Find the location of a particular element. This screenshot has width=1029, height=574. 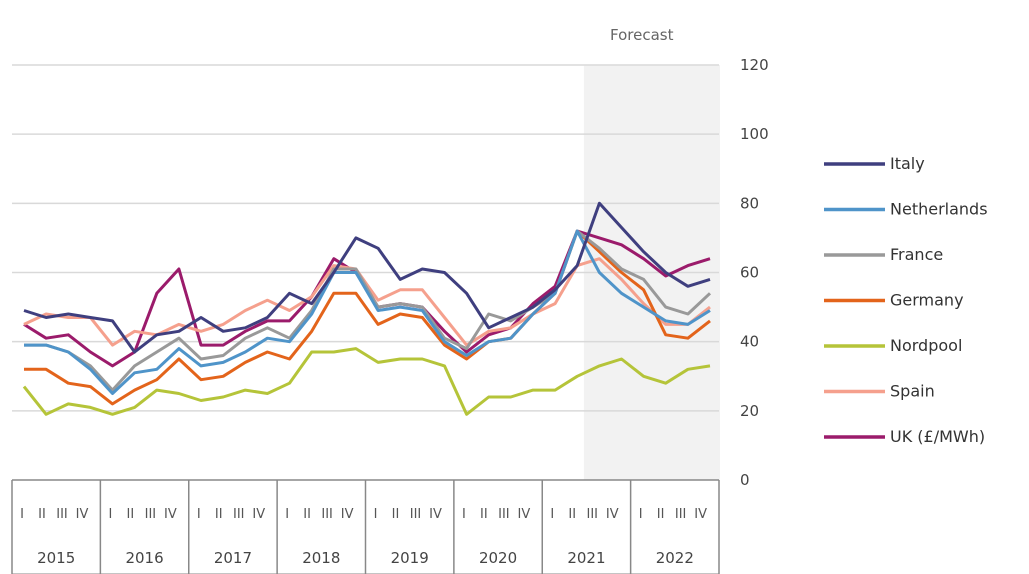

year-label: 2020 is located at coordinates (498, 558).